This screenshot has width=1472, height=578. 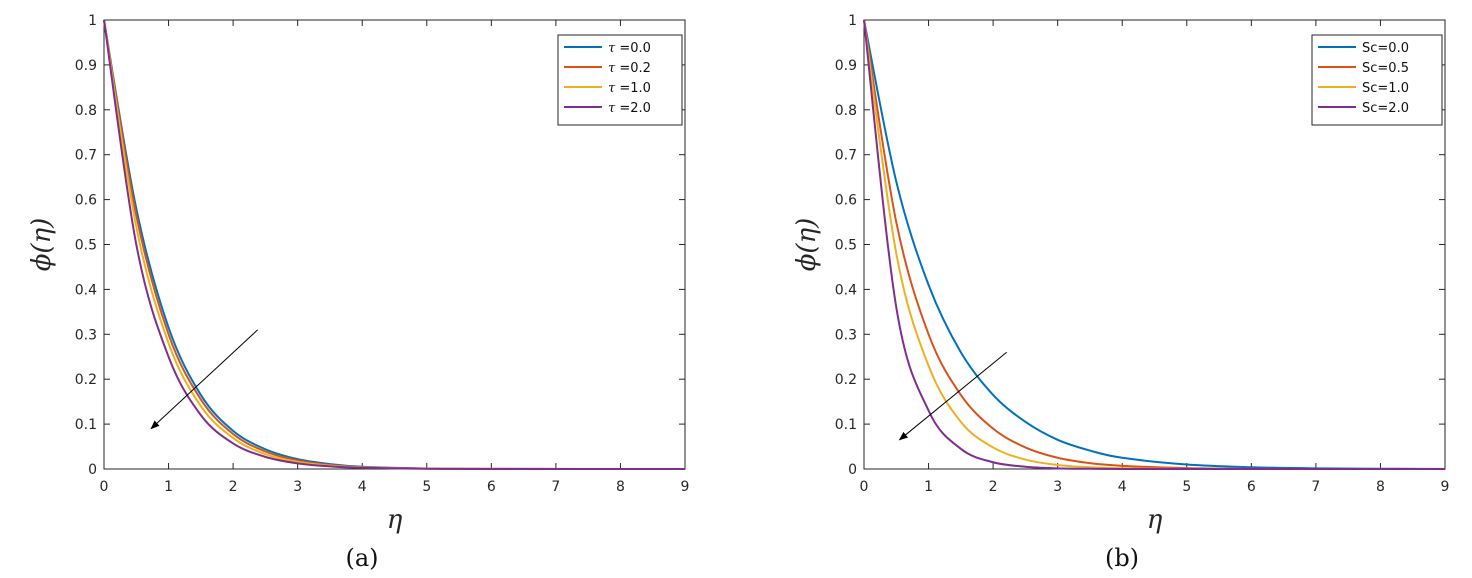 I want to click on legend-label: Sc=0.0, so click(x=1385, y=48).